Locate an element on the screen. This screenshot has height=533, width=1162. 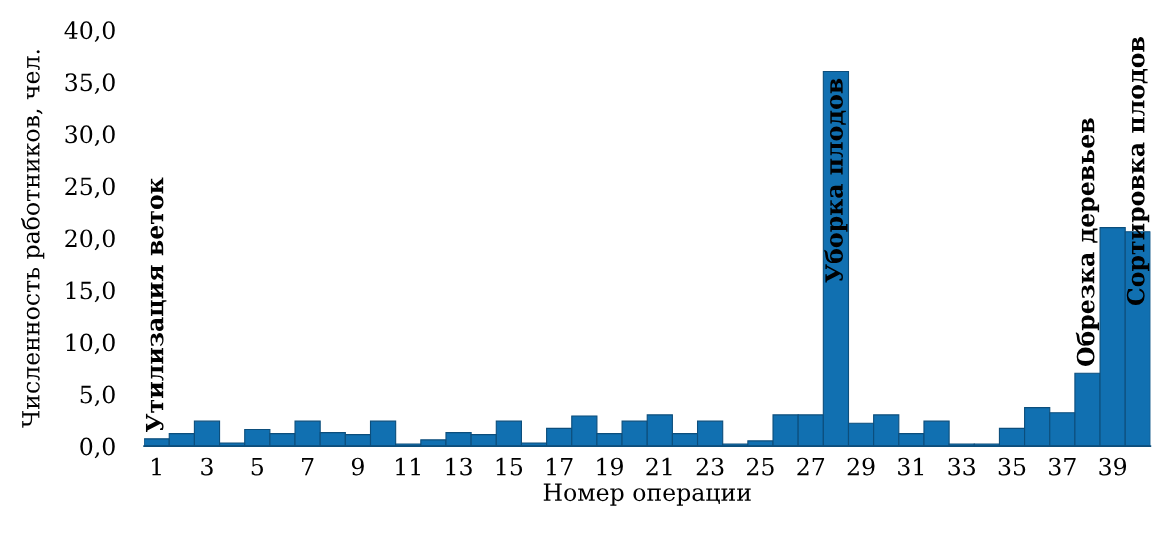
x-tick-label: 7 is located at coordinates (308, 466).